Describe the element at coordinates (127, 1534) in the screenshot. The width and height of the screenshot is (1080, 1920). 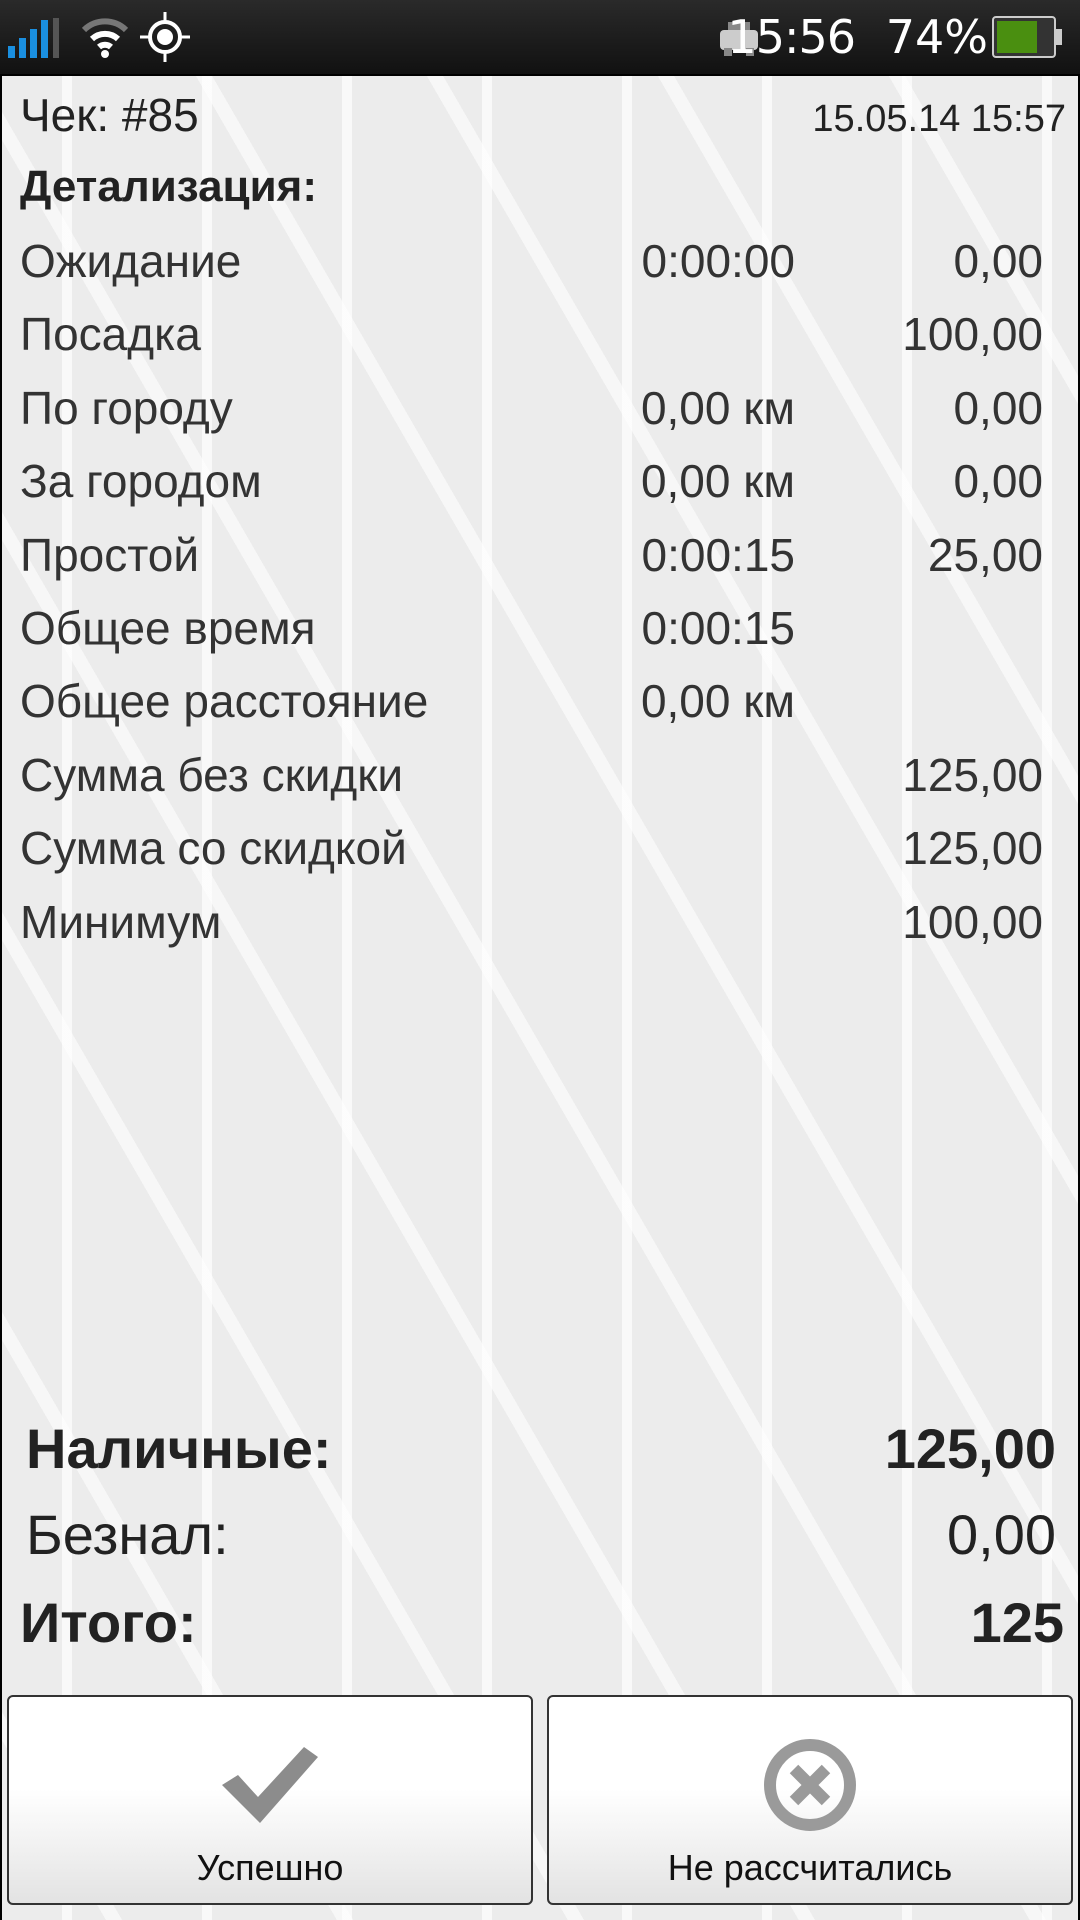
I see `card-label: Безнал:` at that location.